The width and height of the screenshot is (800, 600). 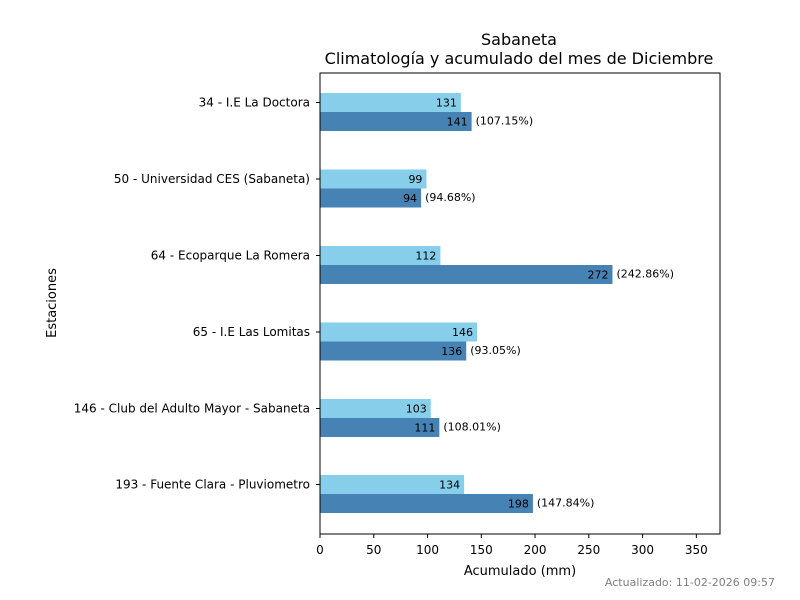 I want to click on bar-value-label: 94, so click(x=410, y=198).